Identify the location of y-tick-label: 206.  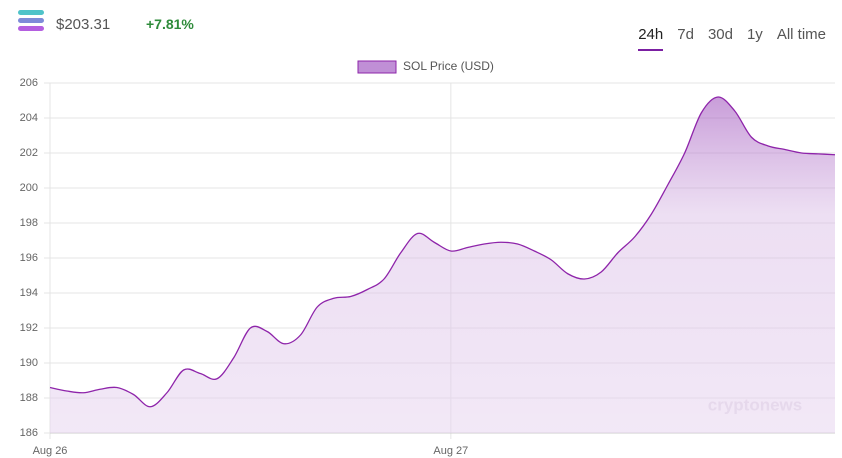
(29, 83).